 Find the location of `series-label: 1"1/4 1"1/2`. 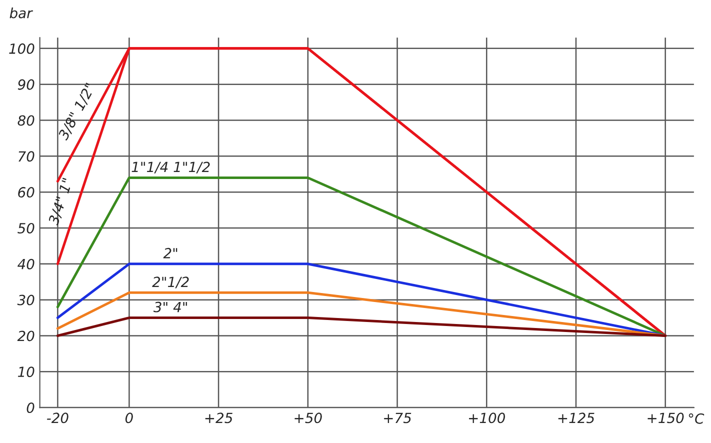

series-label: 1"1/4 1"1/2 is located at coordinates (171, 168).